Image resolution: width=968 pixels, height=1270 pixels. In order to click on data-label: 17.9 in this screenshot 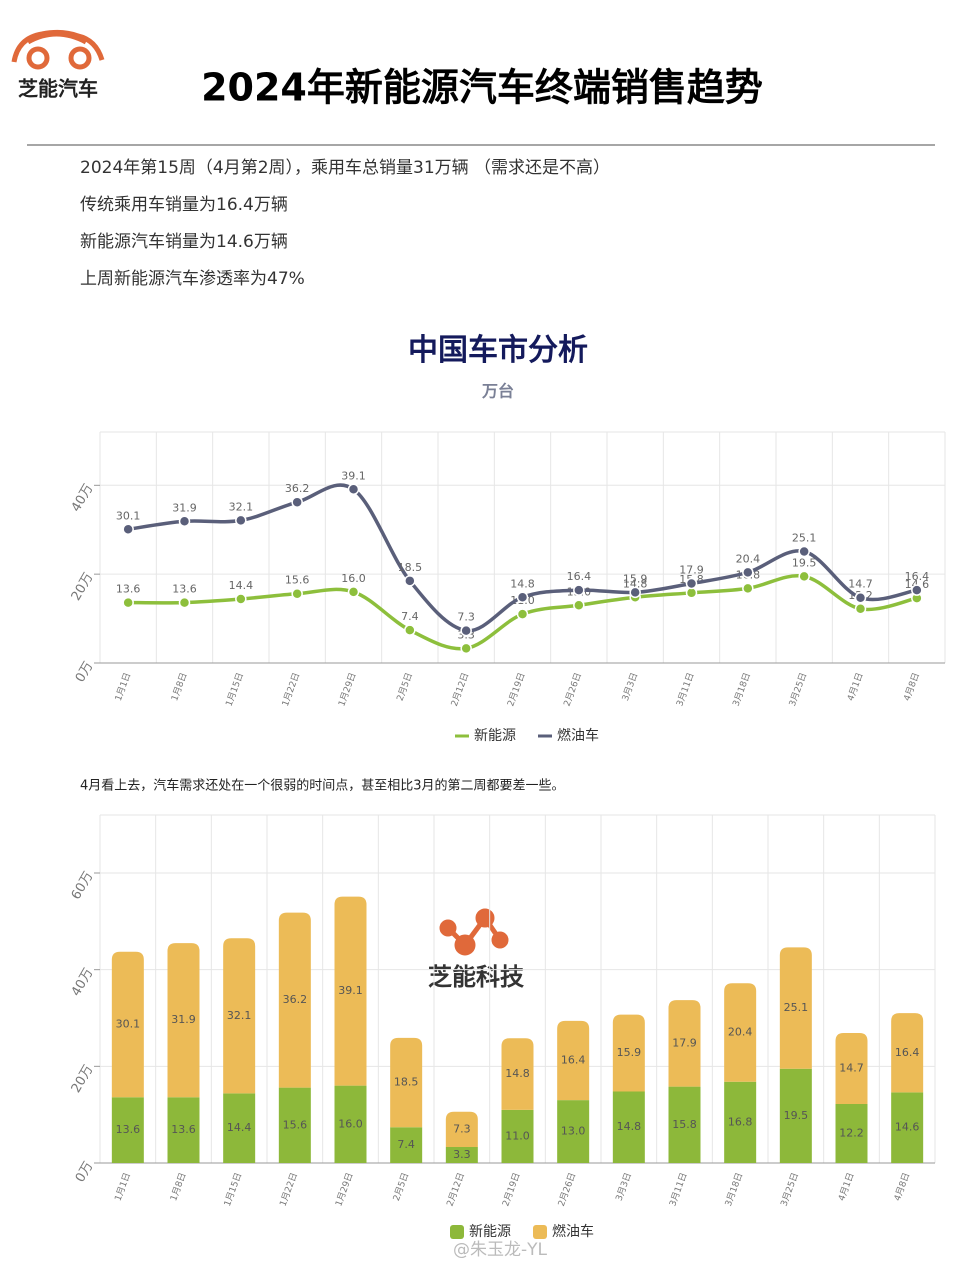, I will do `click(684, 1042)`.